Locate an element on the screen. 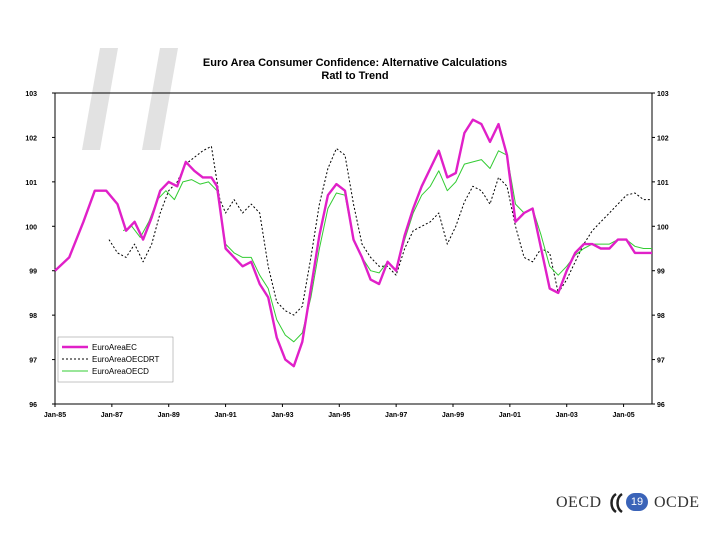 The height and width of the screenshot is (540, 720). y-tick-label-right: 97 is located at coordinates (661, 361).